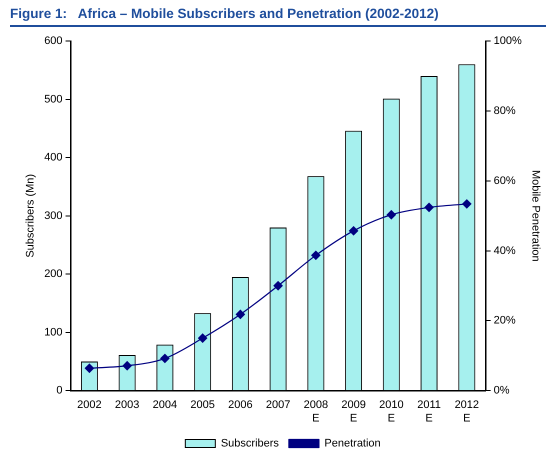 The height and width of the screenshot is (470, 556). I want to click on y-tick-label: 100, so click(53, 332).